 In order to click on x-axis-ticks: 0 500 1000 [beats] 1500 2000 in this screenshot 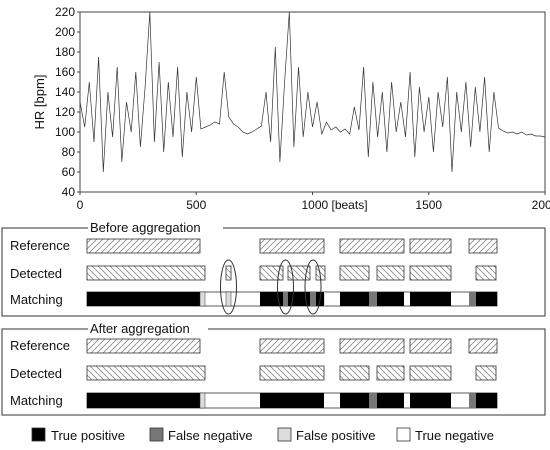, I will do `click(313, 202)`.